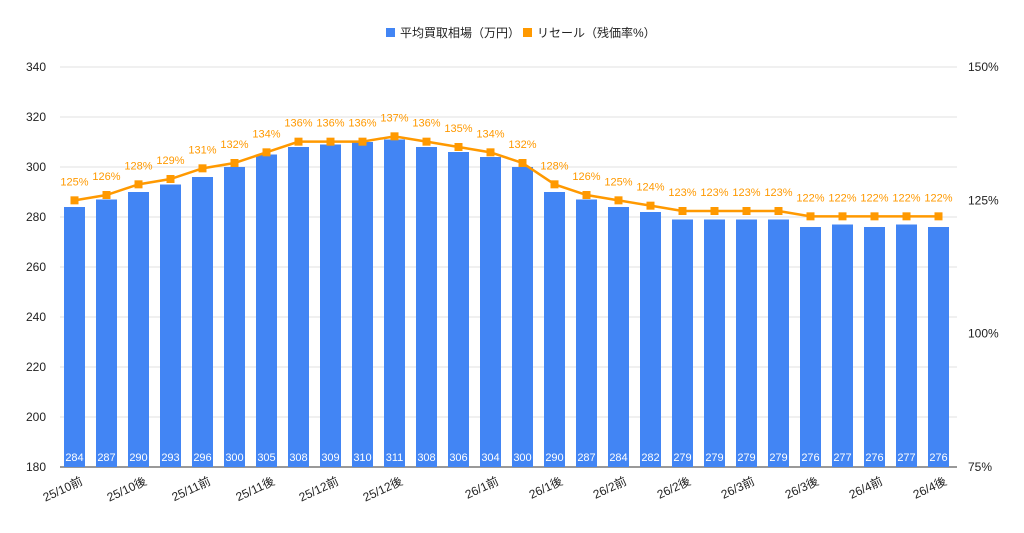 The image size is (1024, 533). Describe the element at coordinates (266, 458) in the screenshot. I see `bar-data-label: 305` at that location.